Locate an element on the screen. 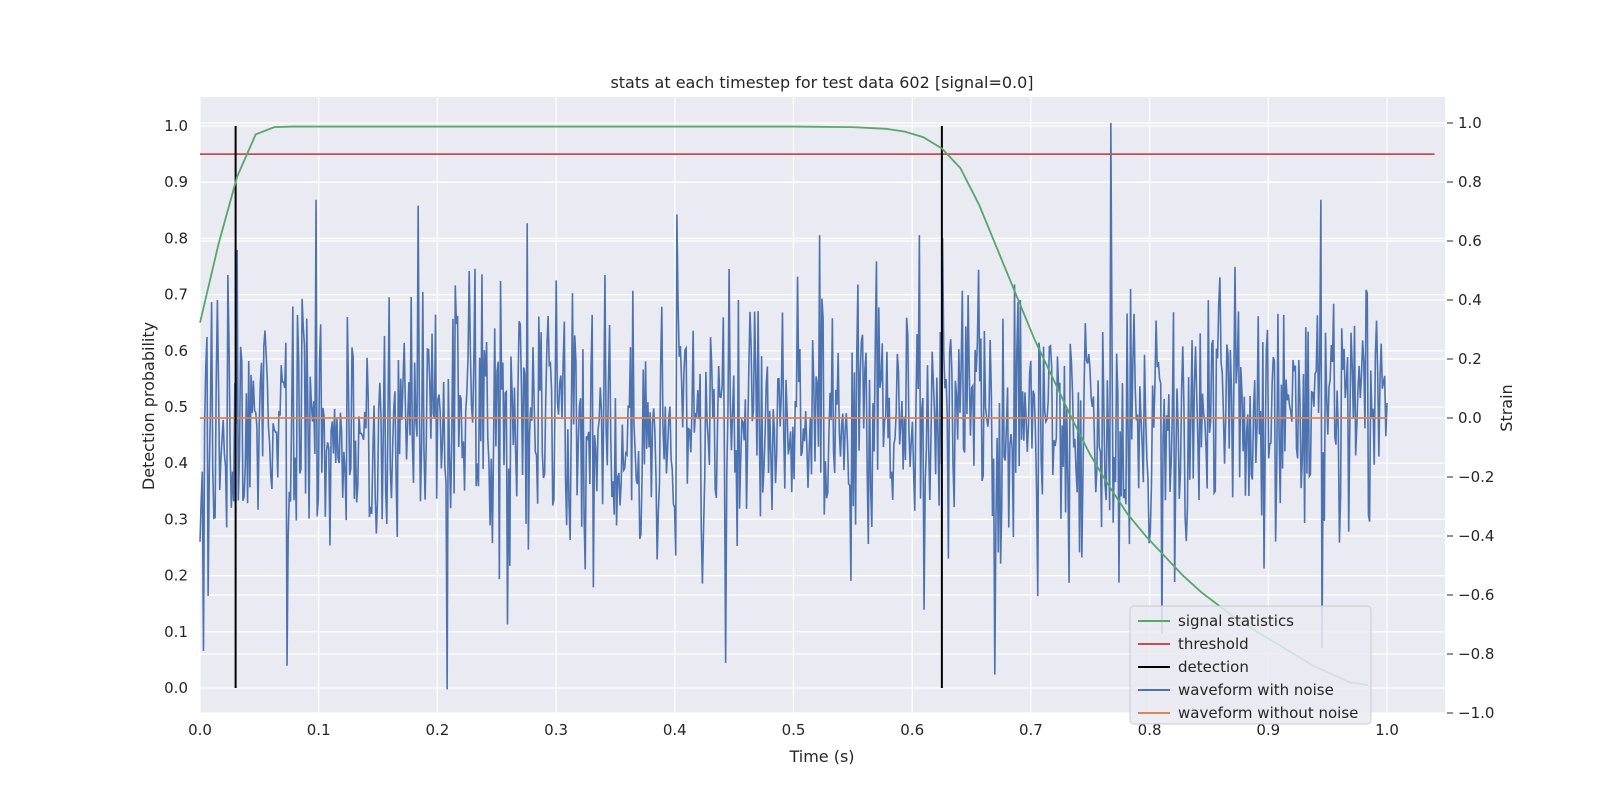 This screenshot has height=800, width=1600. y-left-tick-label: 0.6 is located at coordinates (176, 351).